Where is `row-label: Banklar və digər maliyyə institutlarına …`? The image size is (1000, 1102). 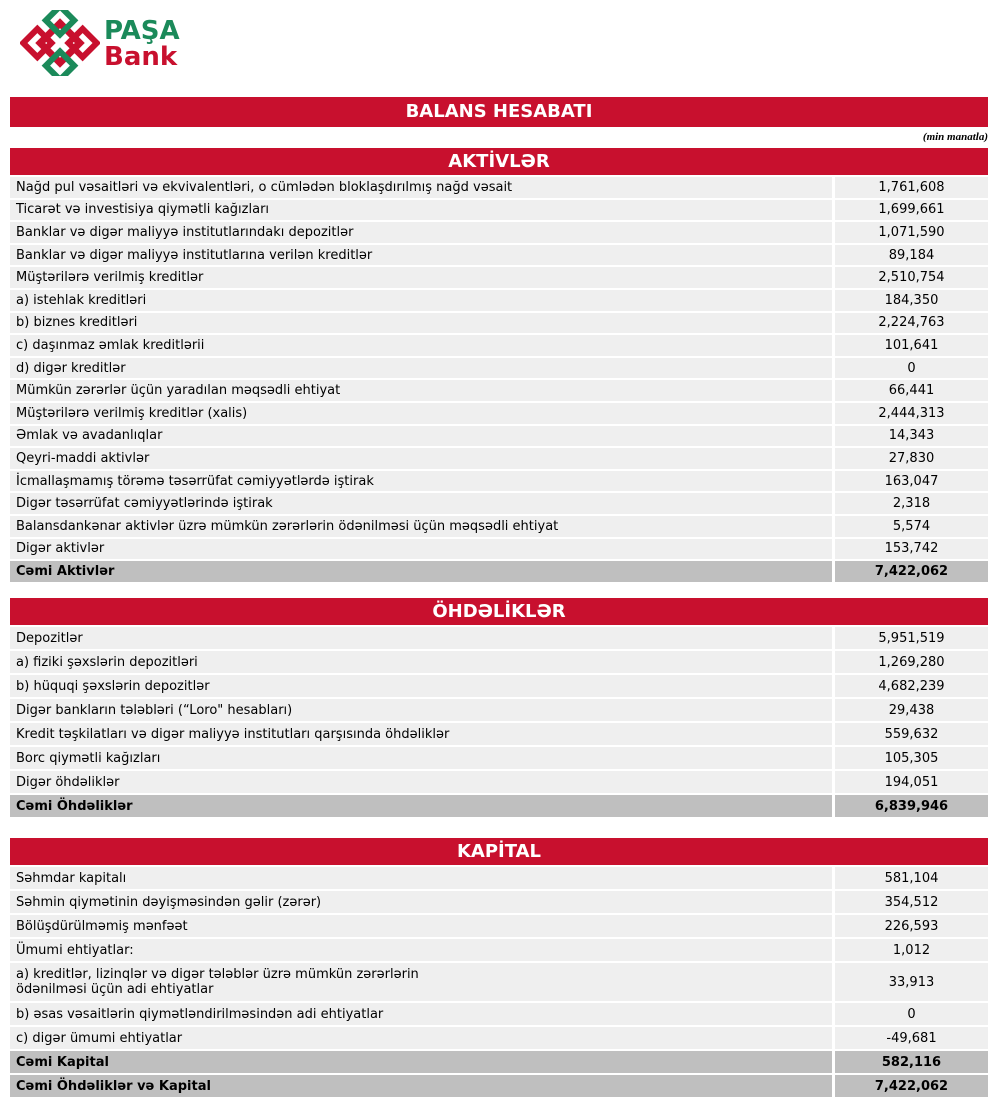 row-label: Banklar və digər maliyyə institutlarına … is located at coordinates (194, 255).